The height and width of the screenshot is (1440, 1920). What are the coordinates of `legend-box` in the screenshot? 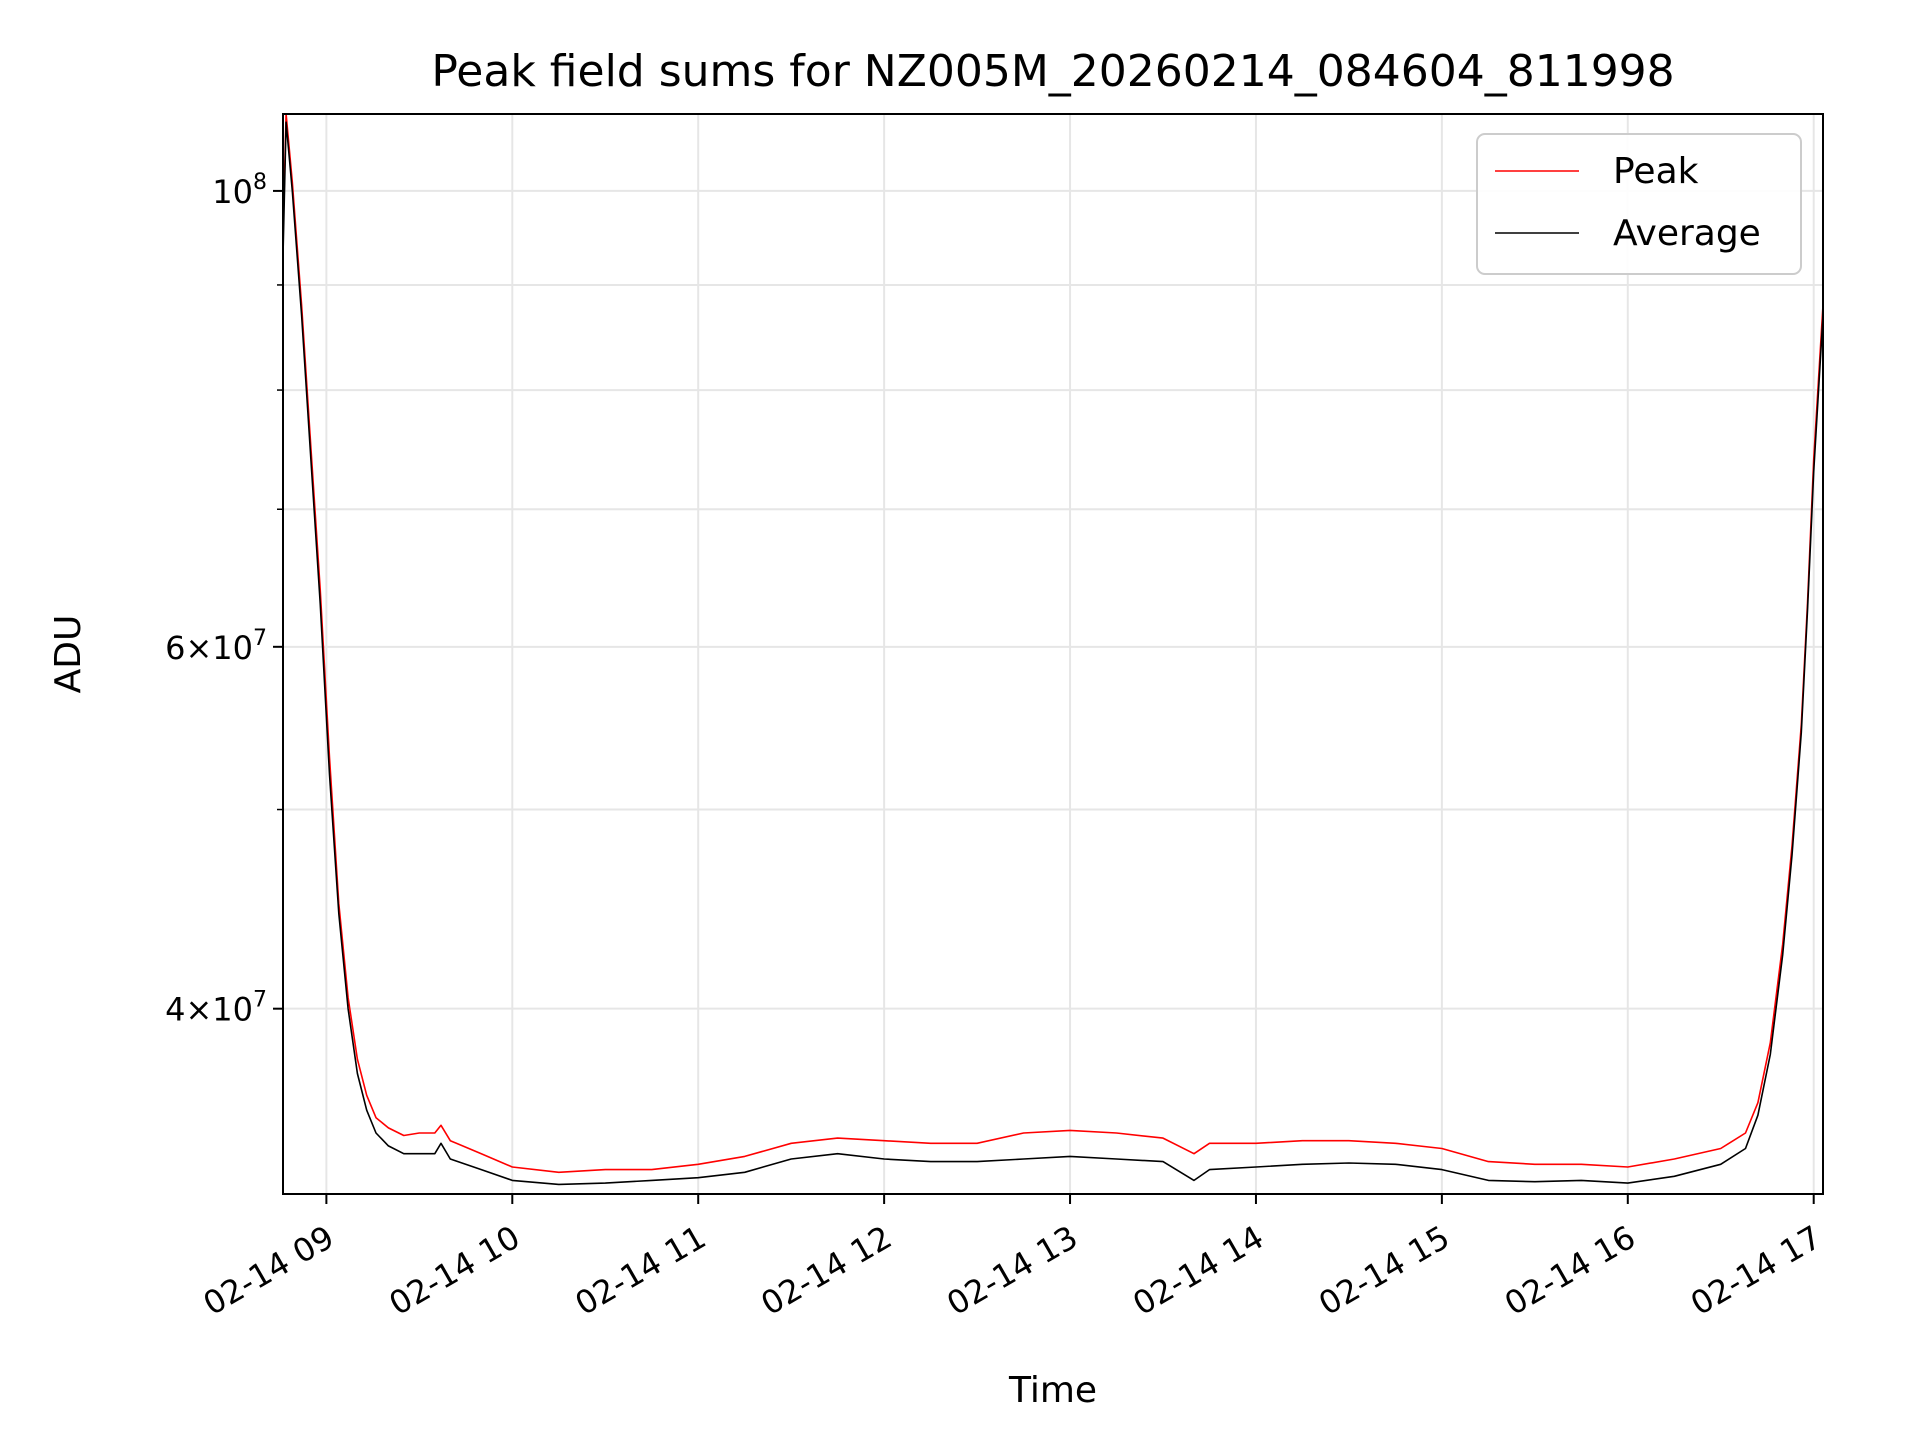 It's located at (1639, 204).